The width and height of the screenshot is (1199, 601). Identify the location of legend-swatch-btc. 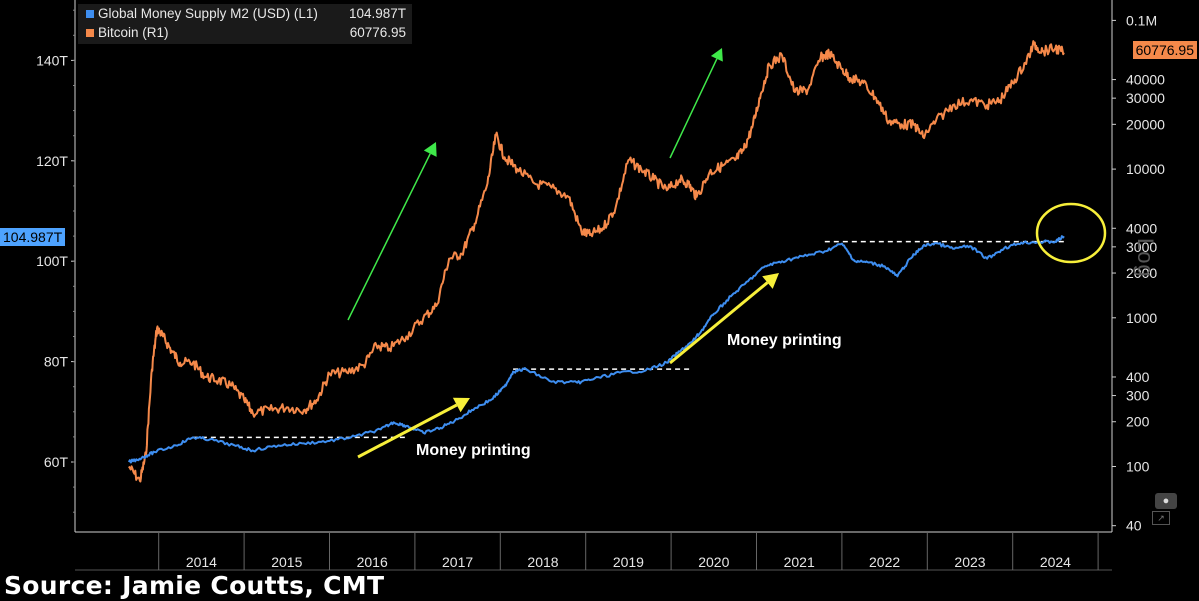
(90, 33).